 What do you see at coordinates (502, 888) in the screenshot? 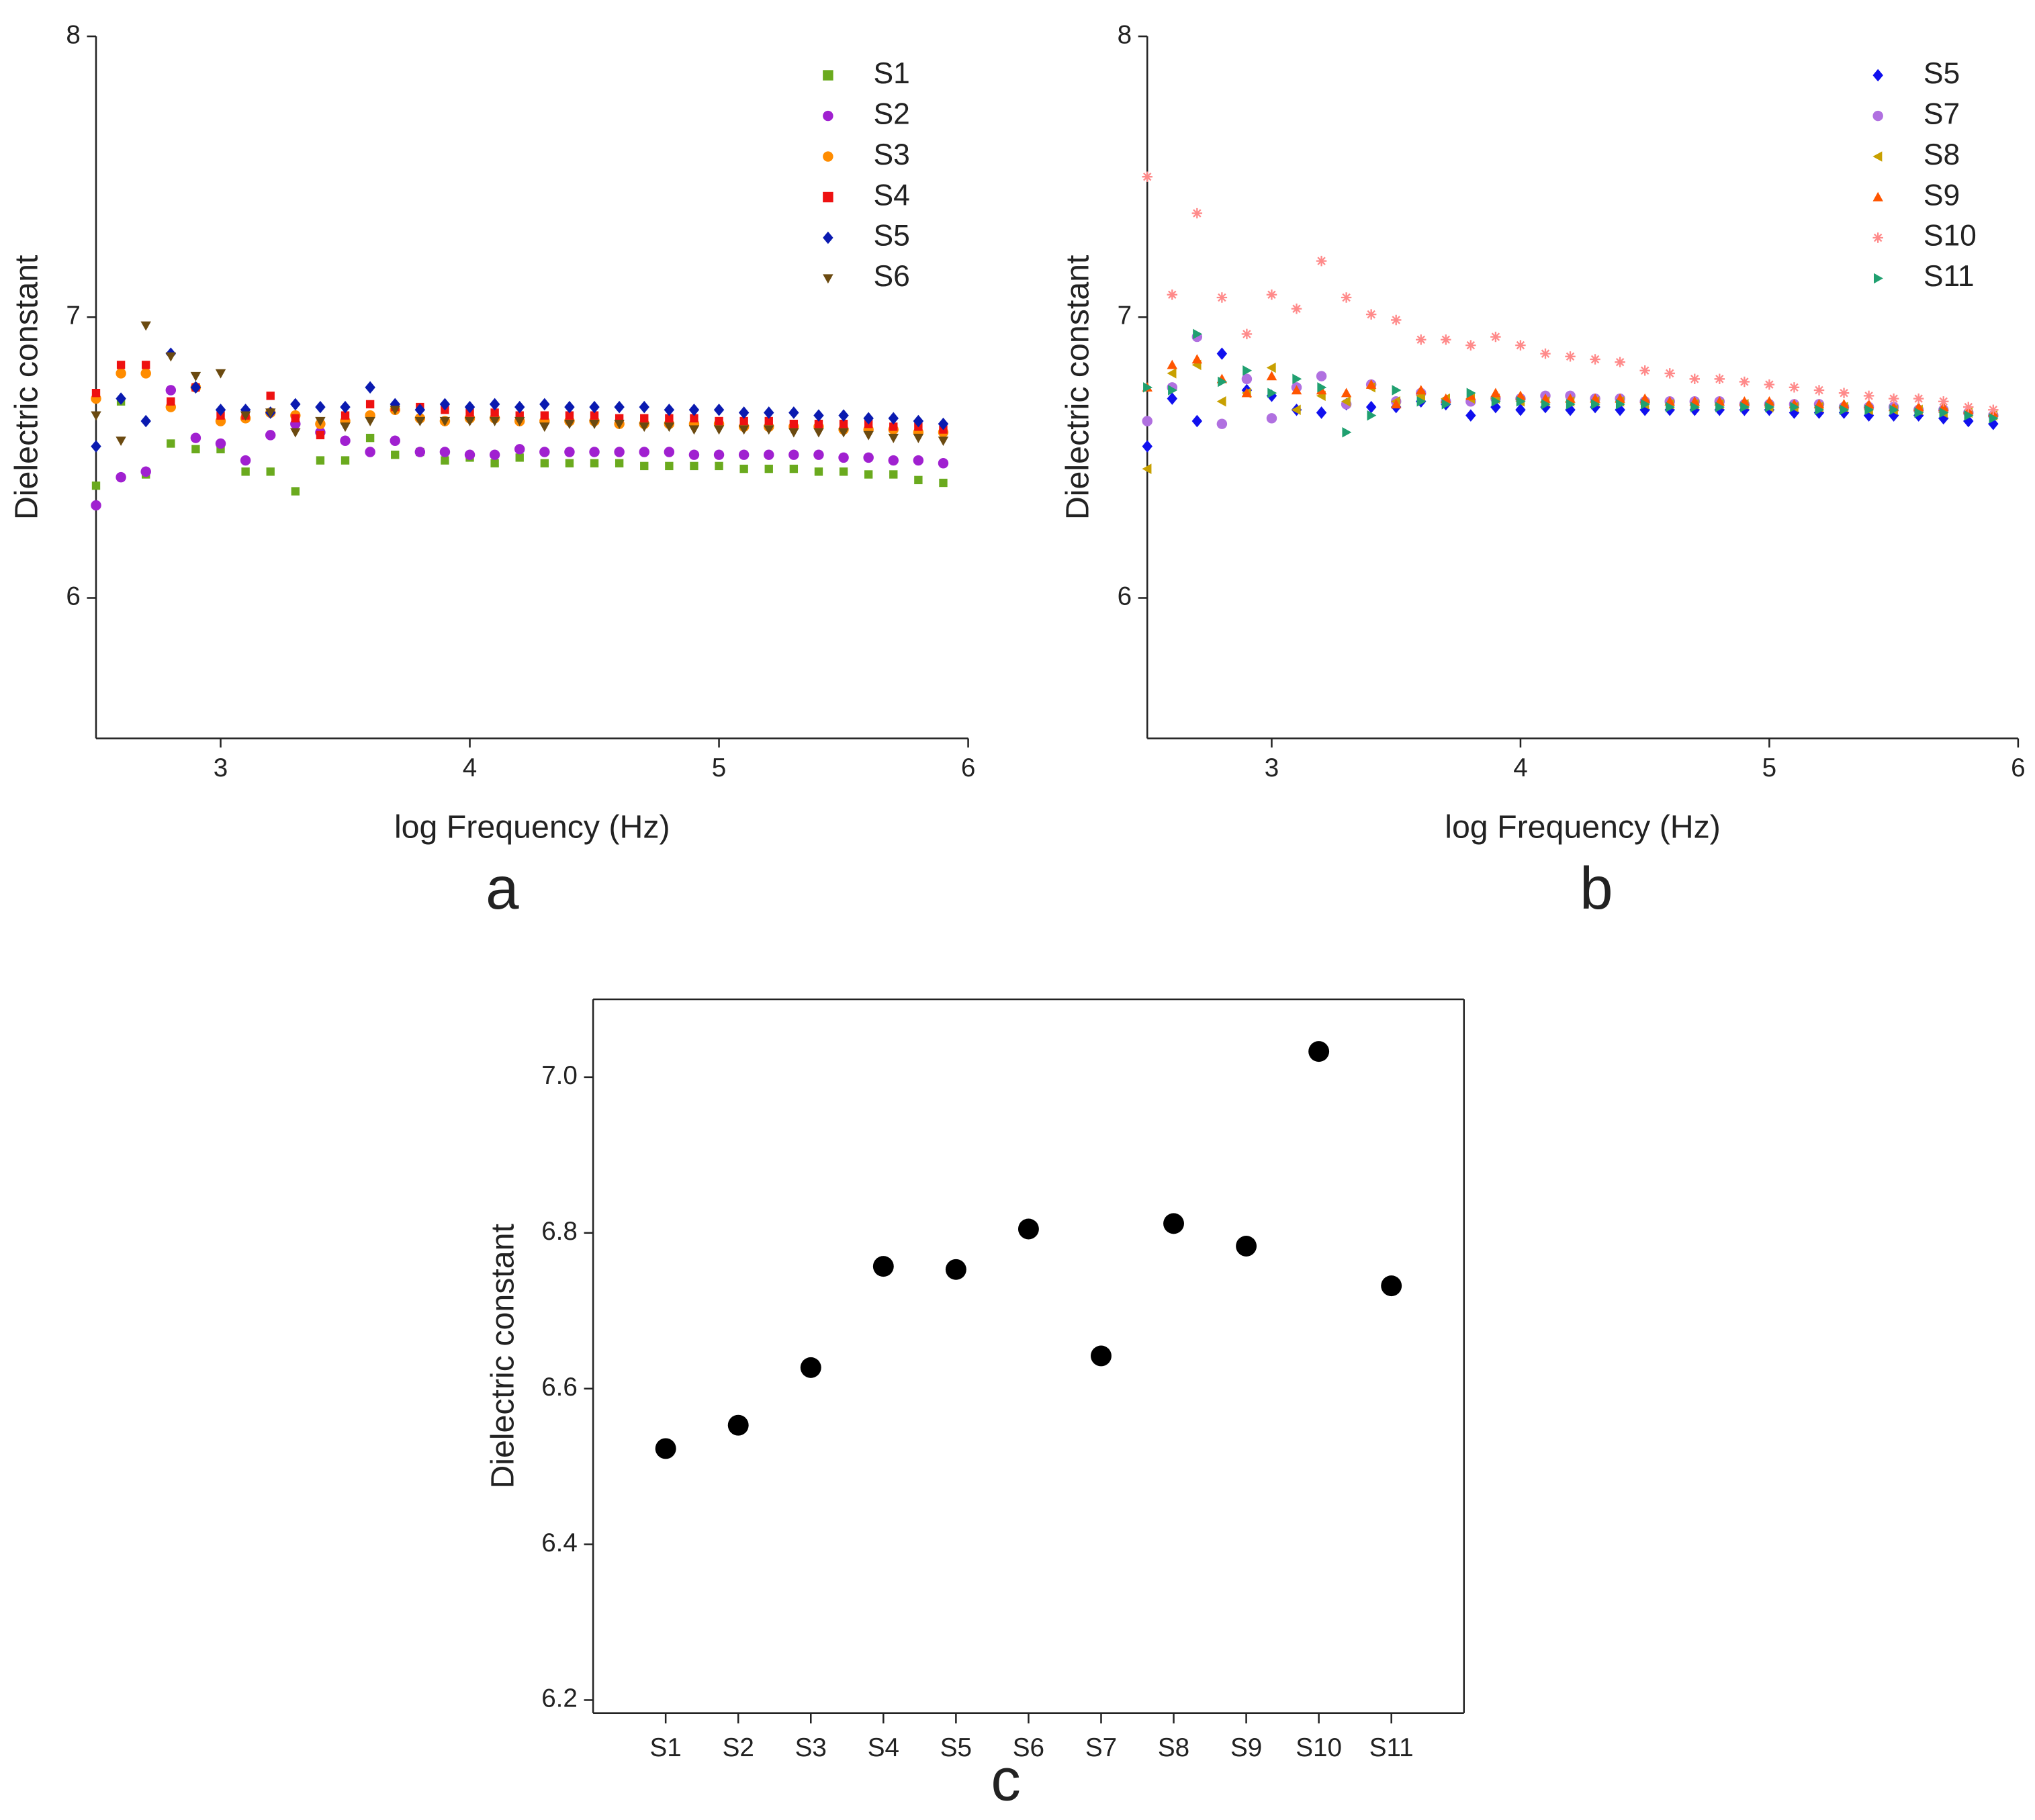
I see `panel-label: a` at bounding box center [502, 888].